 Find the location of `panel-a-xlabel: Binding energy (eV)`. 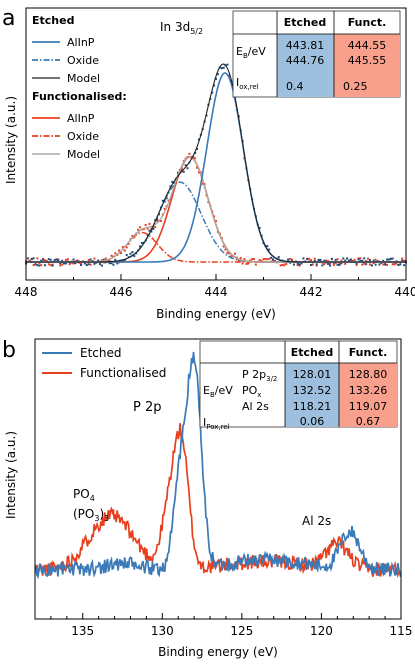

panel-a-xlabel: Binding energy (eV) is located at coordinates (216, 314).